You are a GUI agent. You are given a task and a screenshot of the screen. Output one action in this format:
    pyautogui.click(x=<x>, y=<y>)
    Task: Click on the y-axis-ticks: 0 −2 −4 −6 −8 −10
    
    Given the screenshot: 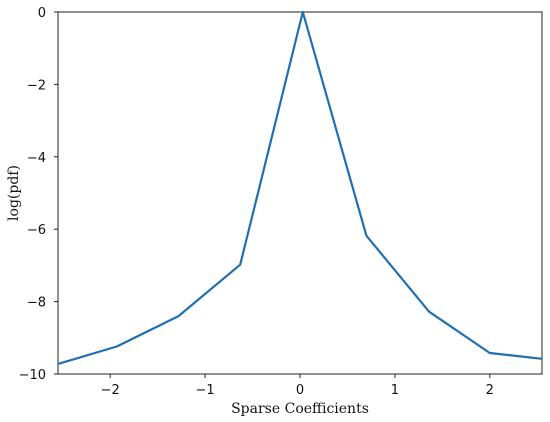 What is the action you would take?
    pyautogui.click(x=38, y=194)
    